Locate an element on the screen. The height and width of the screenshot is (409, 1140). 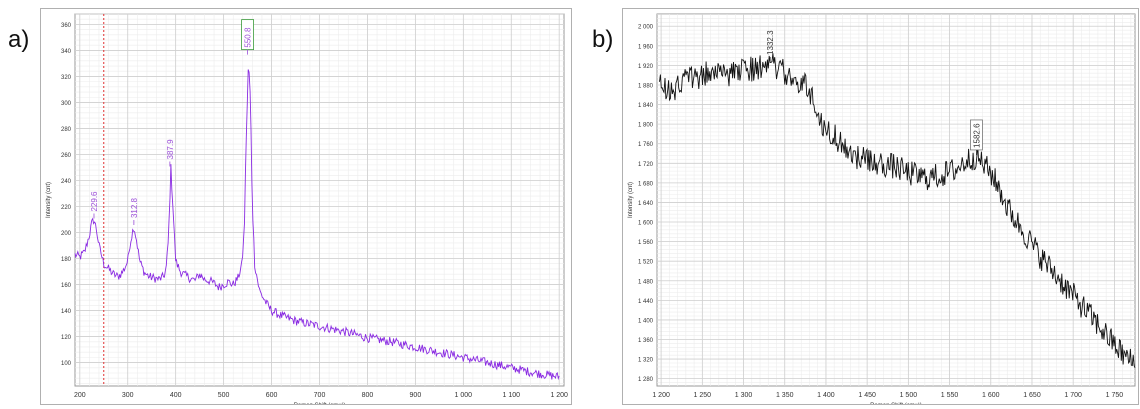
x-tick-label: 600 is located at coordinates (272, 395).